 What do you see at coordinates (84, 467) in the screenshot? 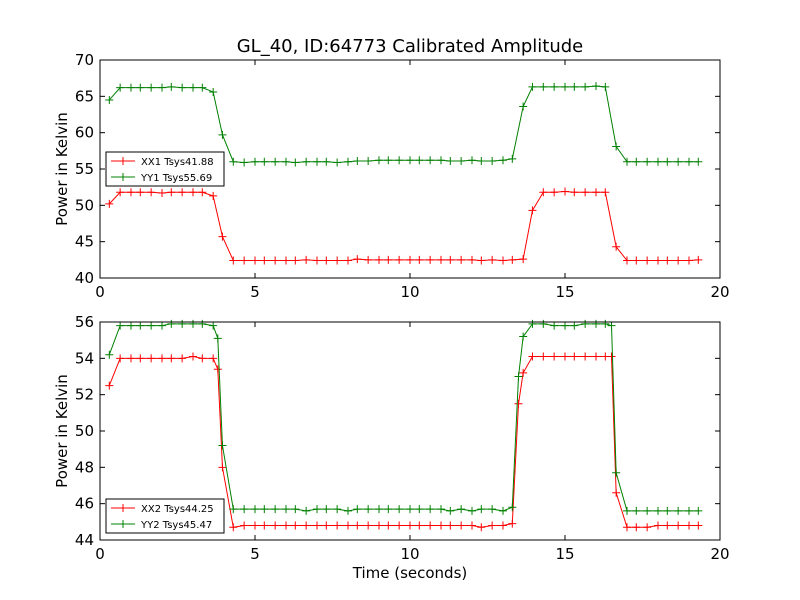
I see `y-tick-label: 48` at bounding box center [84, 467].